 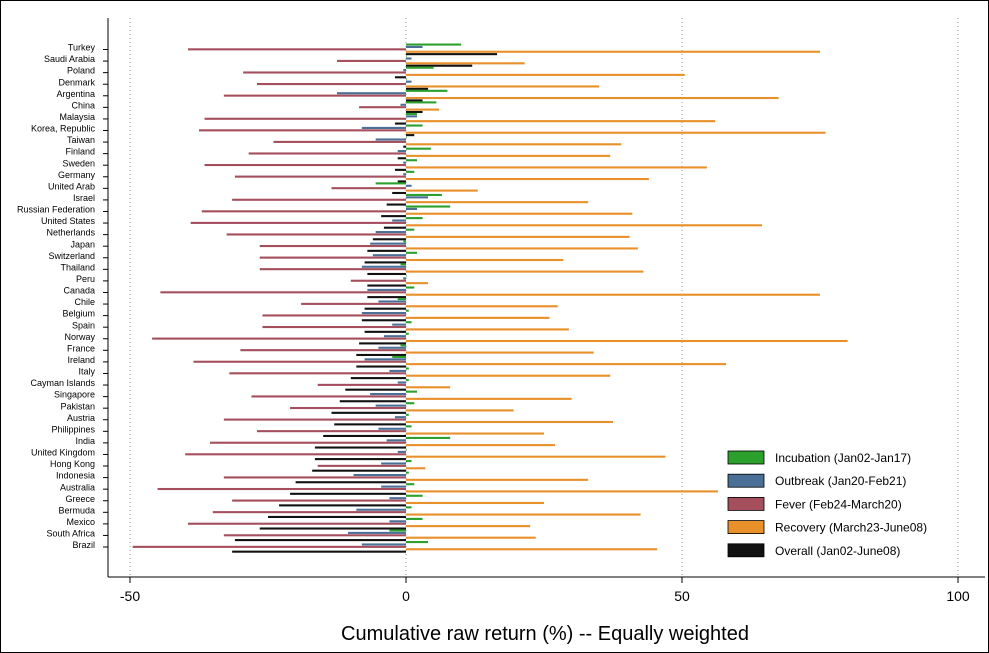 I want to click on country-label: Finland, so click(x=80, y=152).